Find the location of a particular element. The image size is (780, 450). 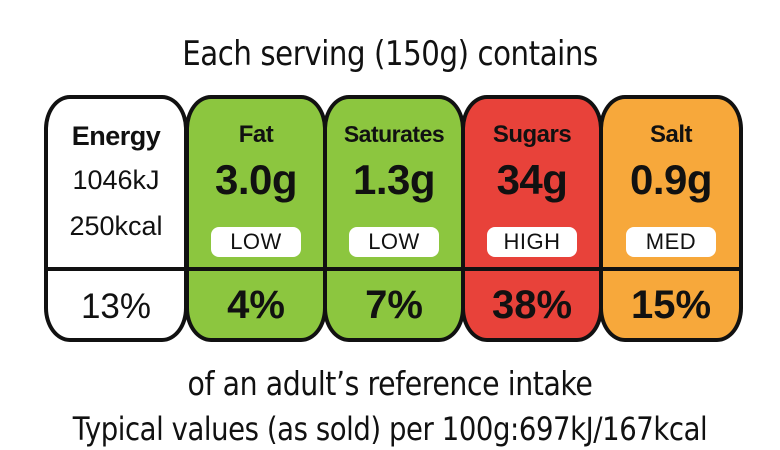

salt-percent: 15% is located at coordinates (671, 305).